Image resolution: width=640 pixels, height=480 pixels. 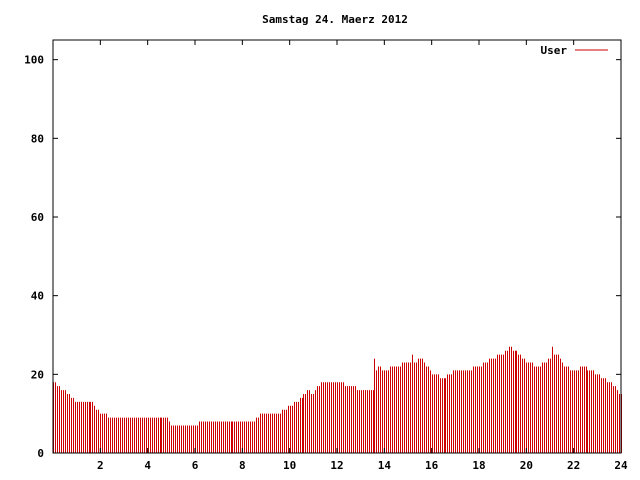 What do you see at coordinates (526, 465) in the screenshot?
I see `x-tick-label: 20` at bounding box center [526, 465].